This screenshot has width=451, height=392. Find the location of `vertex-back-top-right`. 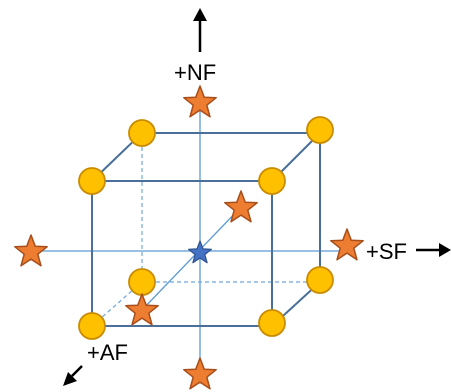

vertex-back-top-right is located at coordinates (320, 130).